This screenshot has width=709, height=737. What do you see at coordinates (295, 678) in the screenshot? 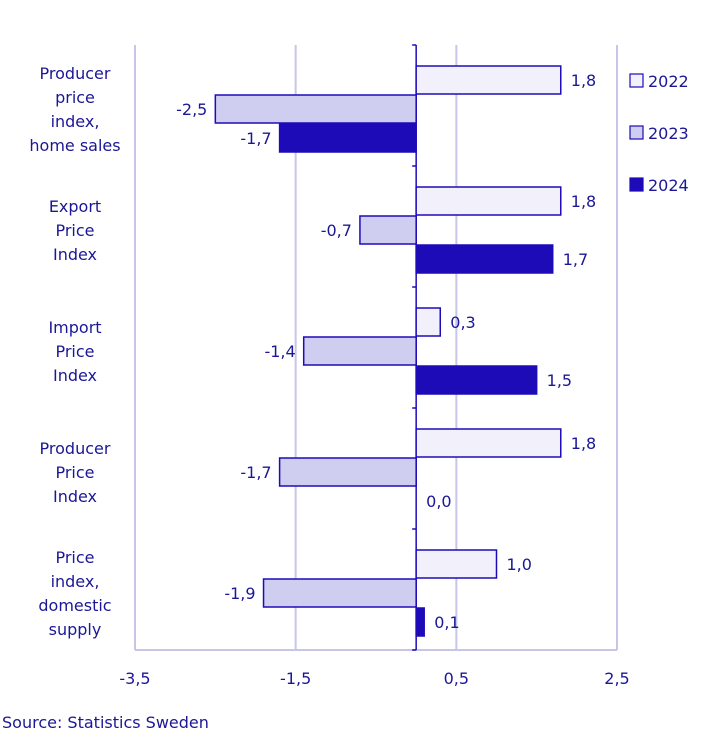
I see `x-tick-label-1: -1,5` at bounding box center [295, 678].